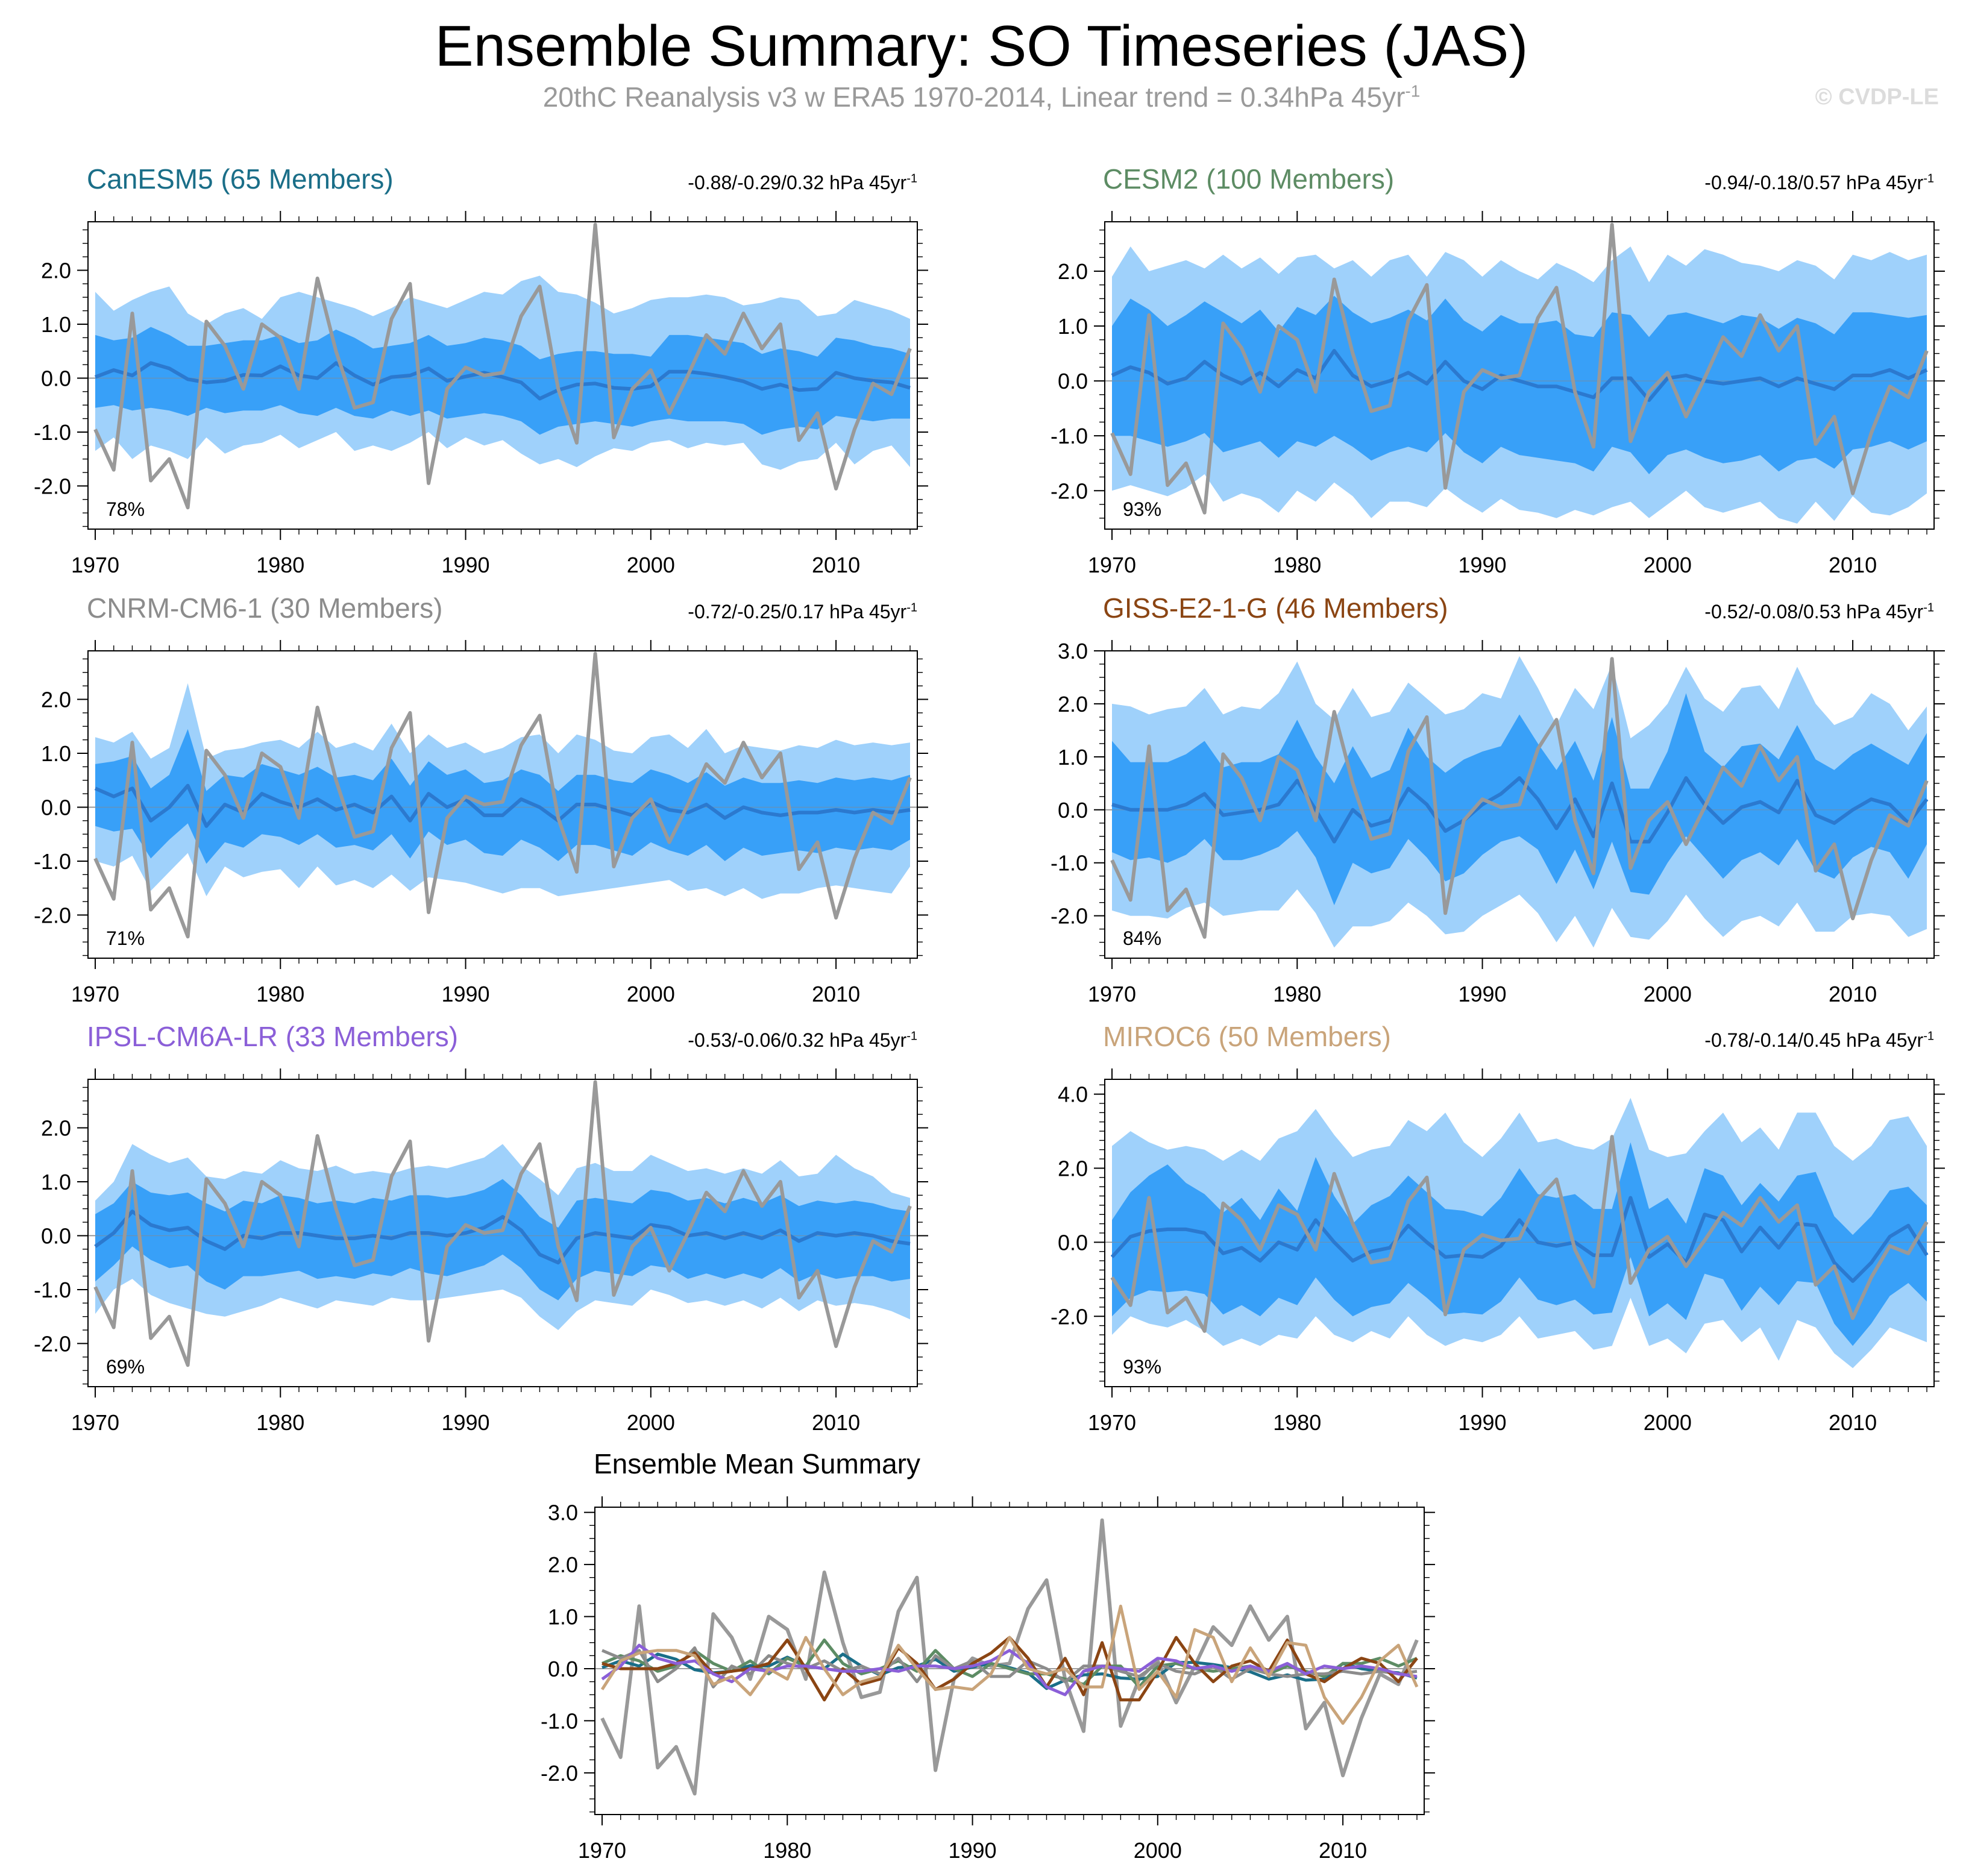 The height and width of the screenshot is (1876, 1963). I want to click on panel-trend-canesm5: -0.88/-0.29/0.32 hPa 45yr-1, so click(802, 183).